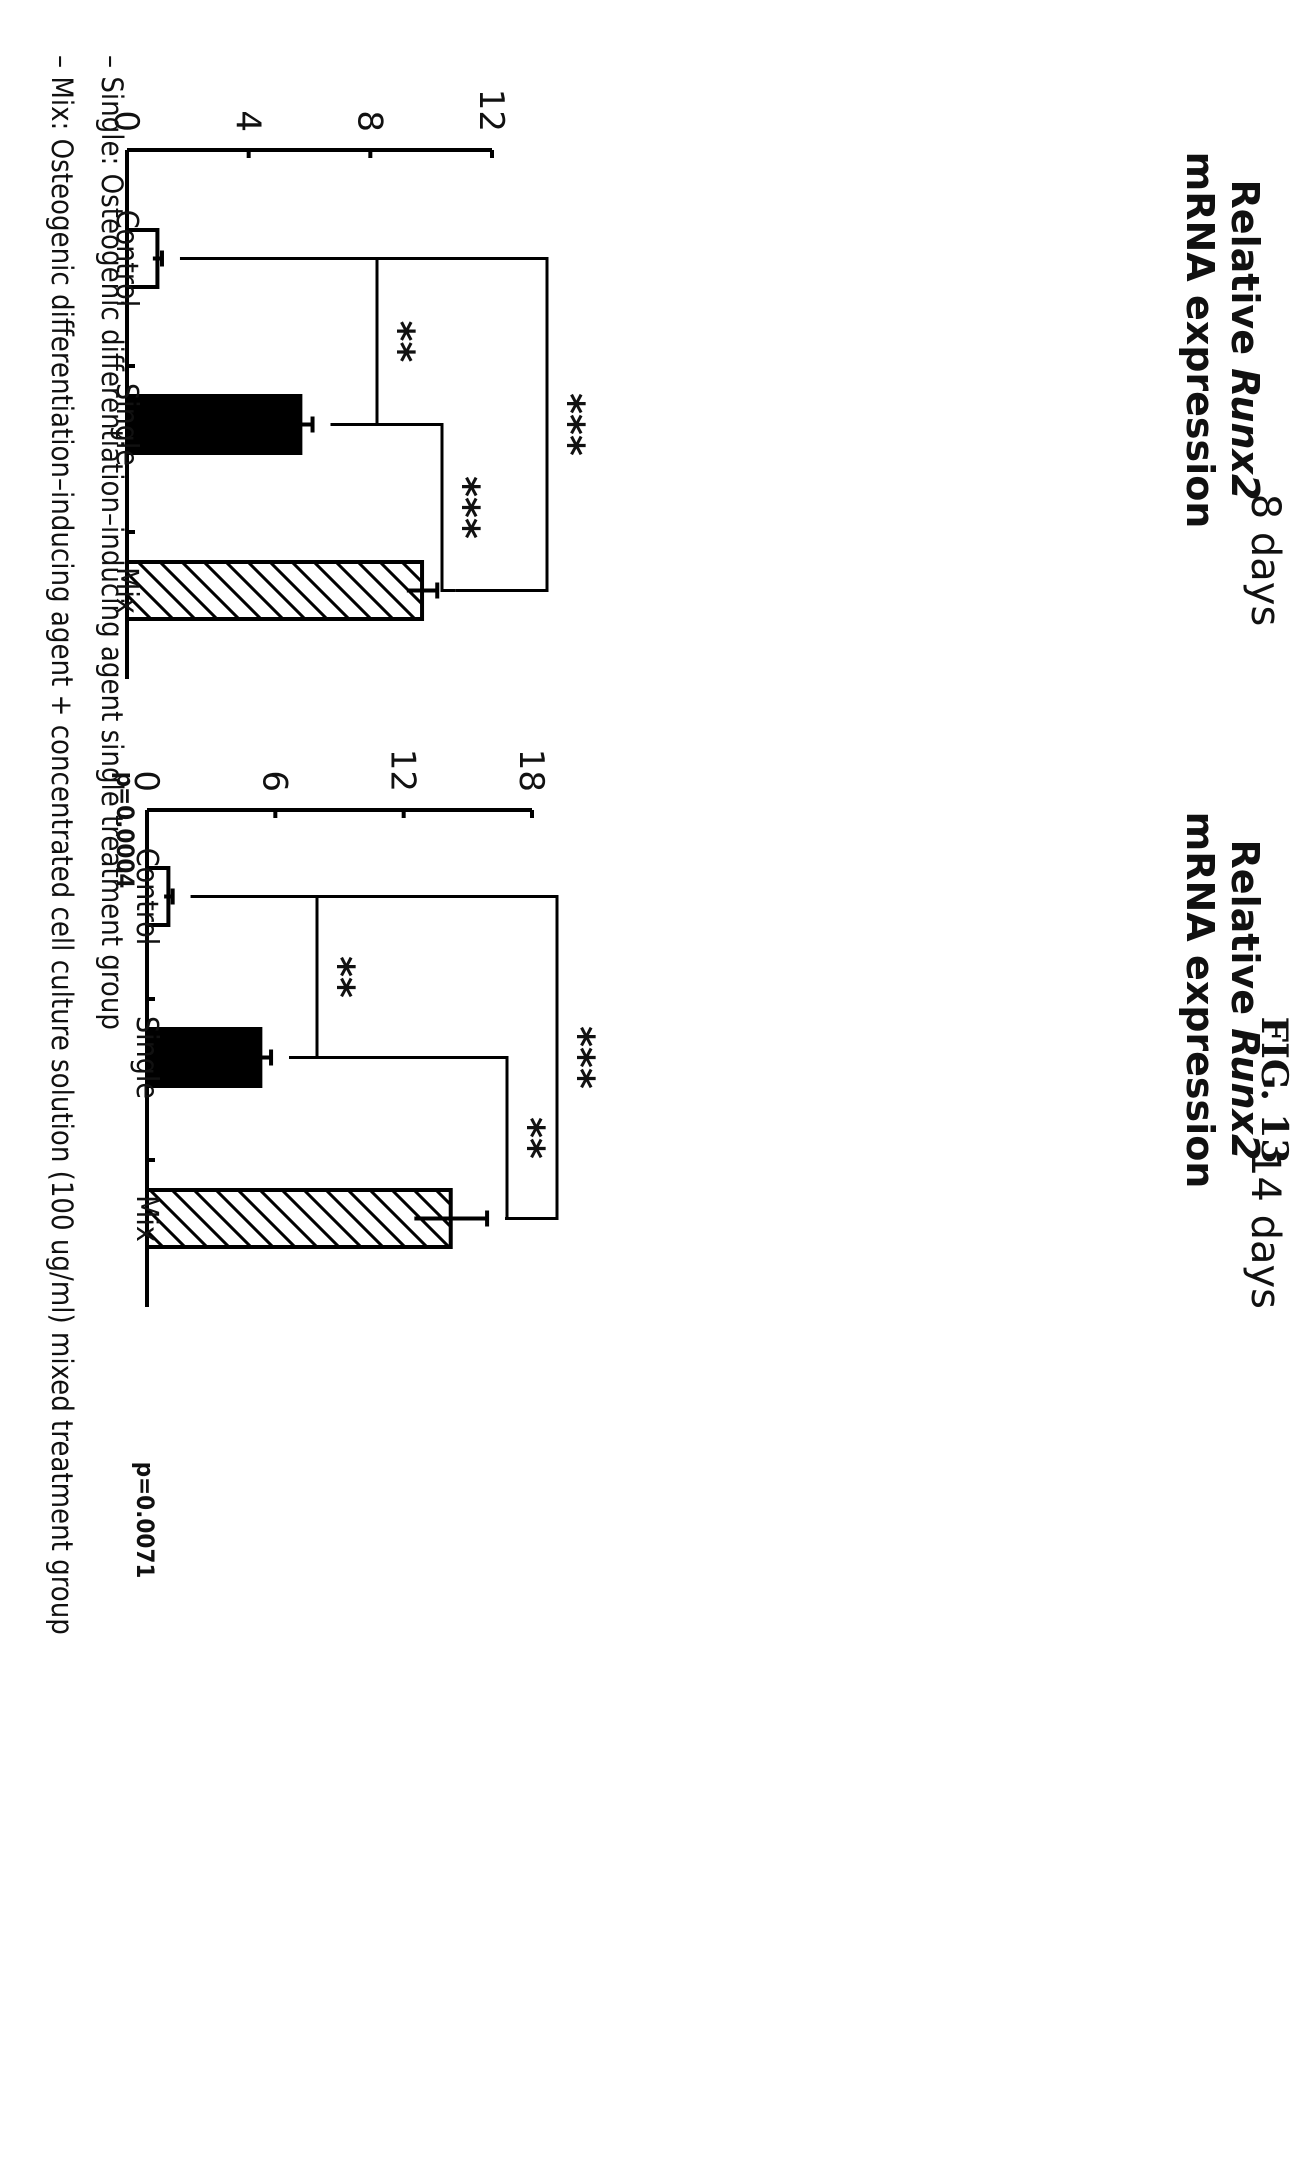  I want to click on y-tick-label: 18, so click(531, 770).